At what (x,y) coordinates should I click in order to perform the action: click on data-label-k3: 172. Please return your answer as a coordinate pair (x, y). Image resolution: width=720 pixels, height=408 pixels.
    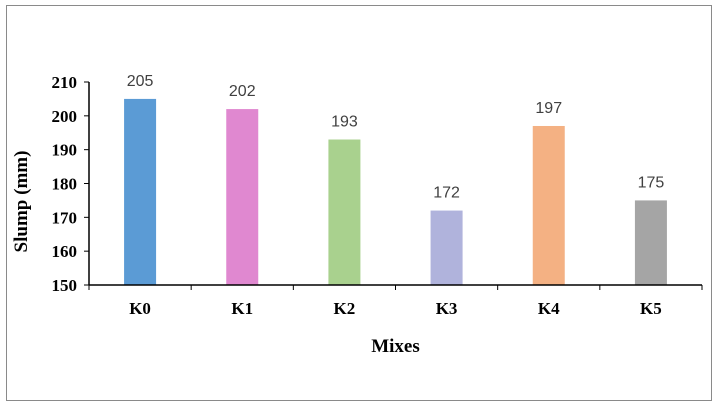
    Looking at the image, I should click on (446, 193).